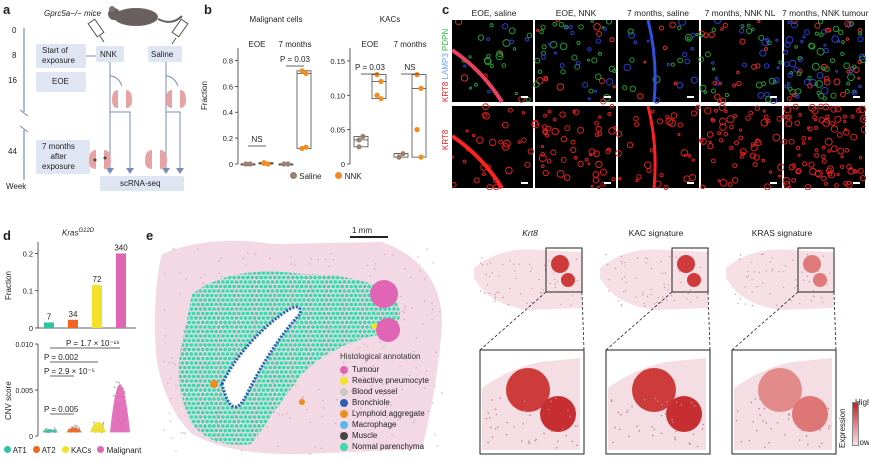 The width and height of the screenshot is (869, 461). Describe the element at coordinates (564, 270) in the screenshot. I see `zoom-box` at that location.